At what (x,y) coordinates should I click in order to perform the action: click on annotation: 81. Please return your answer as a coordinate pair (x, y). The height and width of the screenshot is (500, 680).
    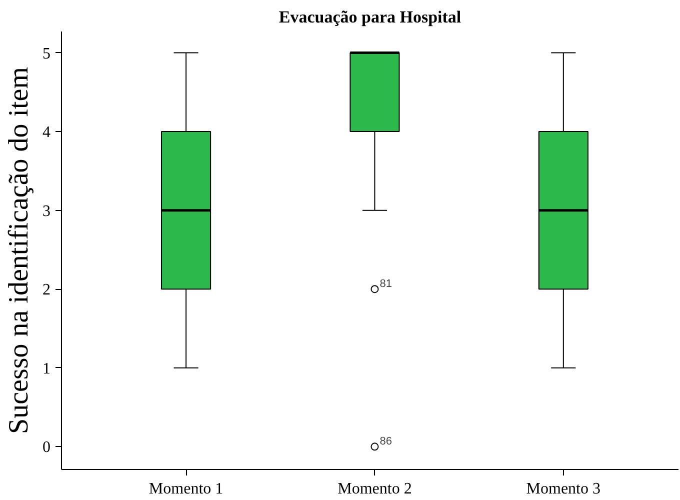
    Looking at the image, I should click on (386, 284).